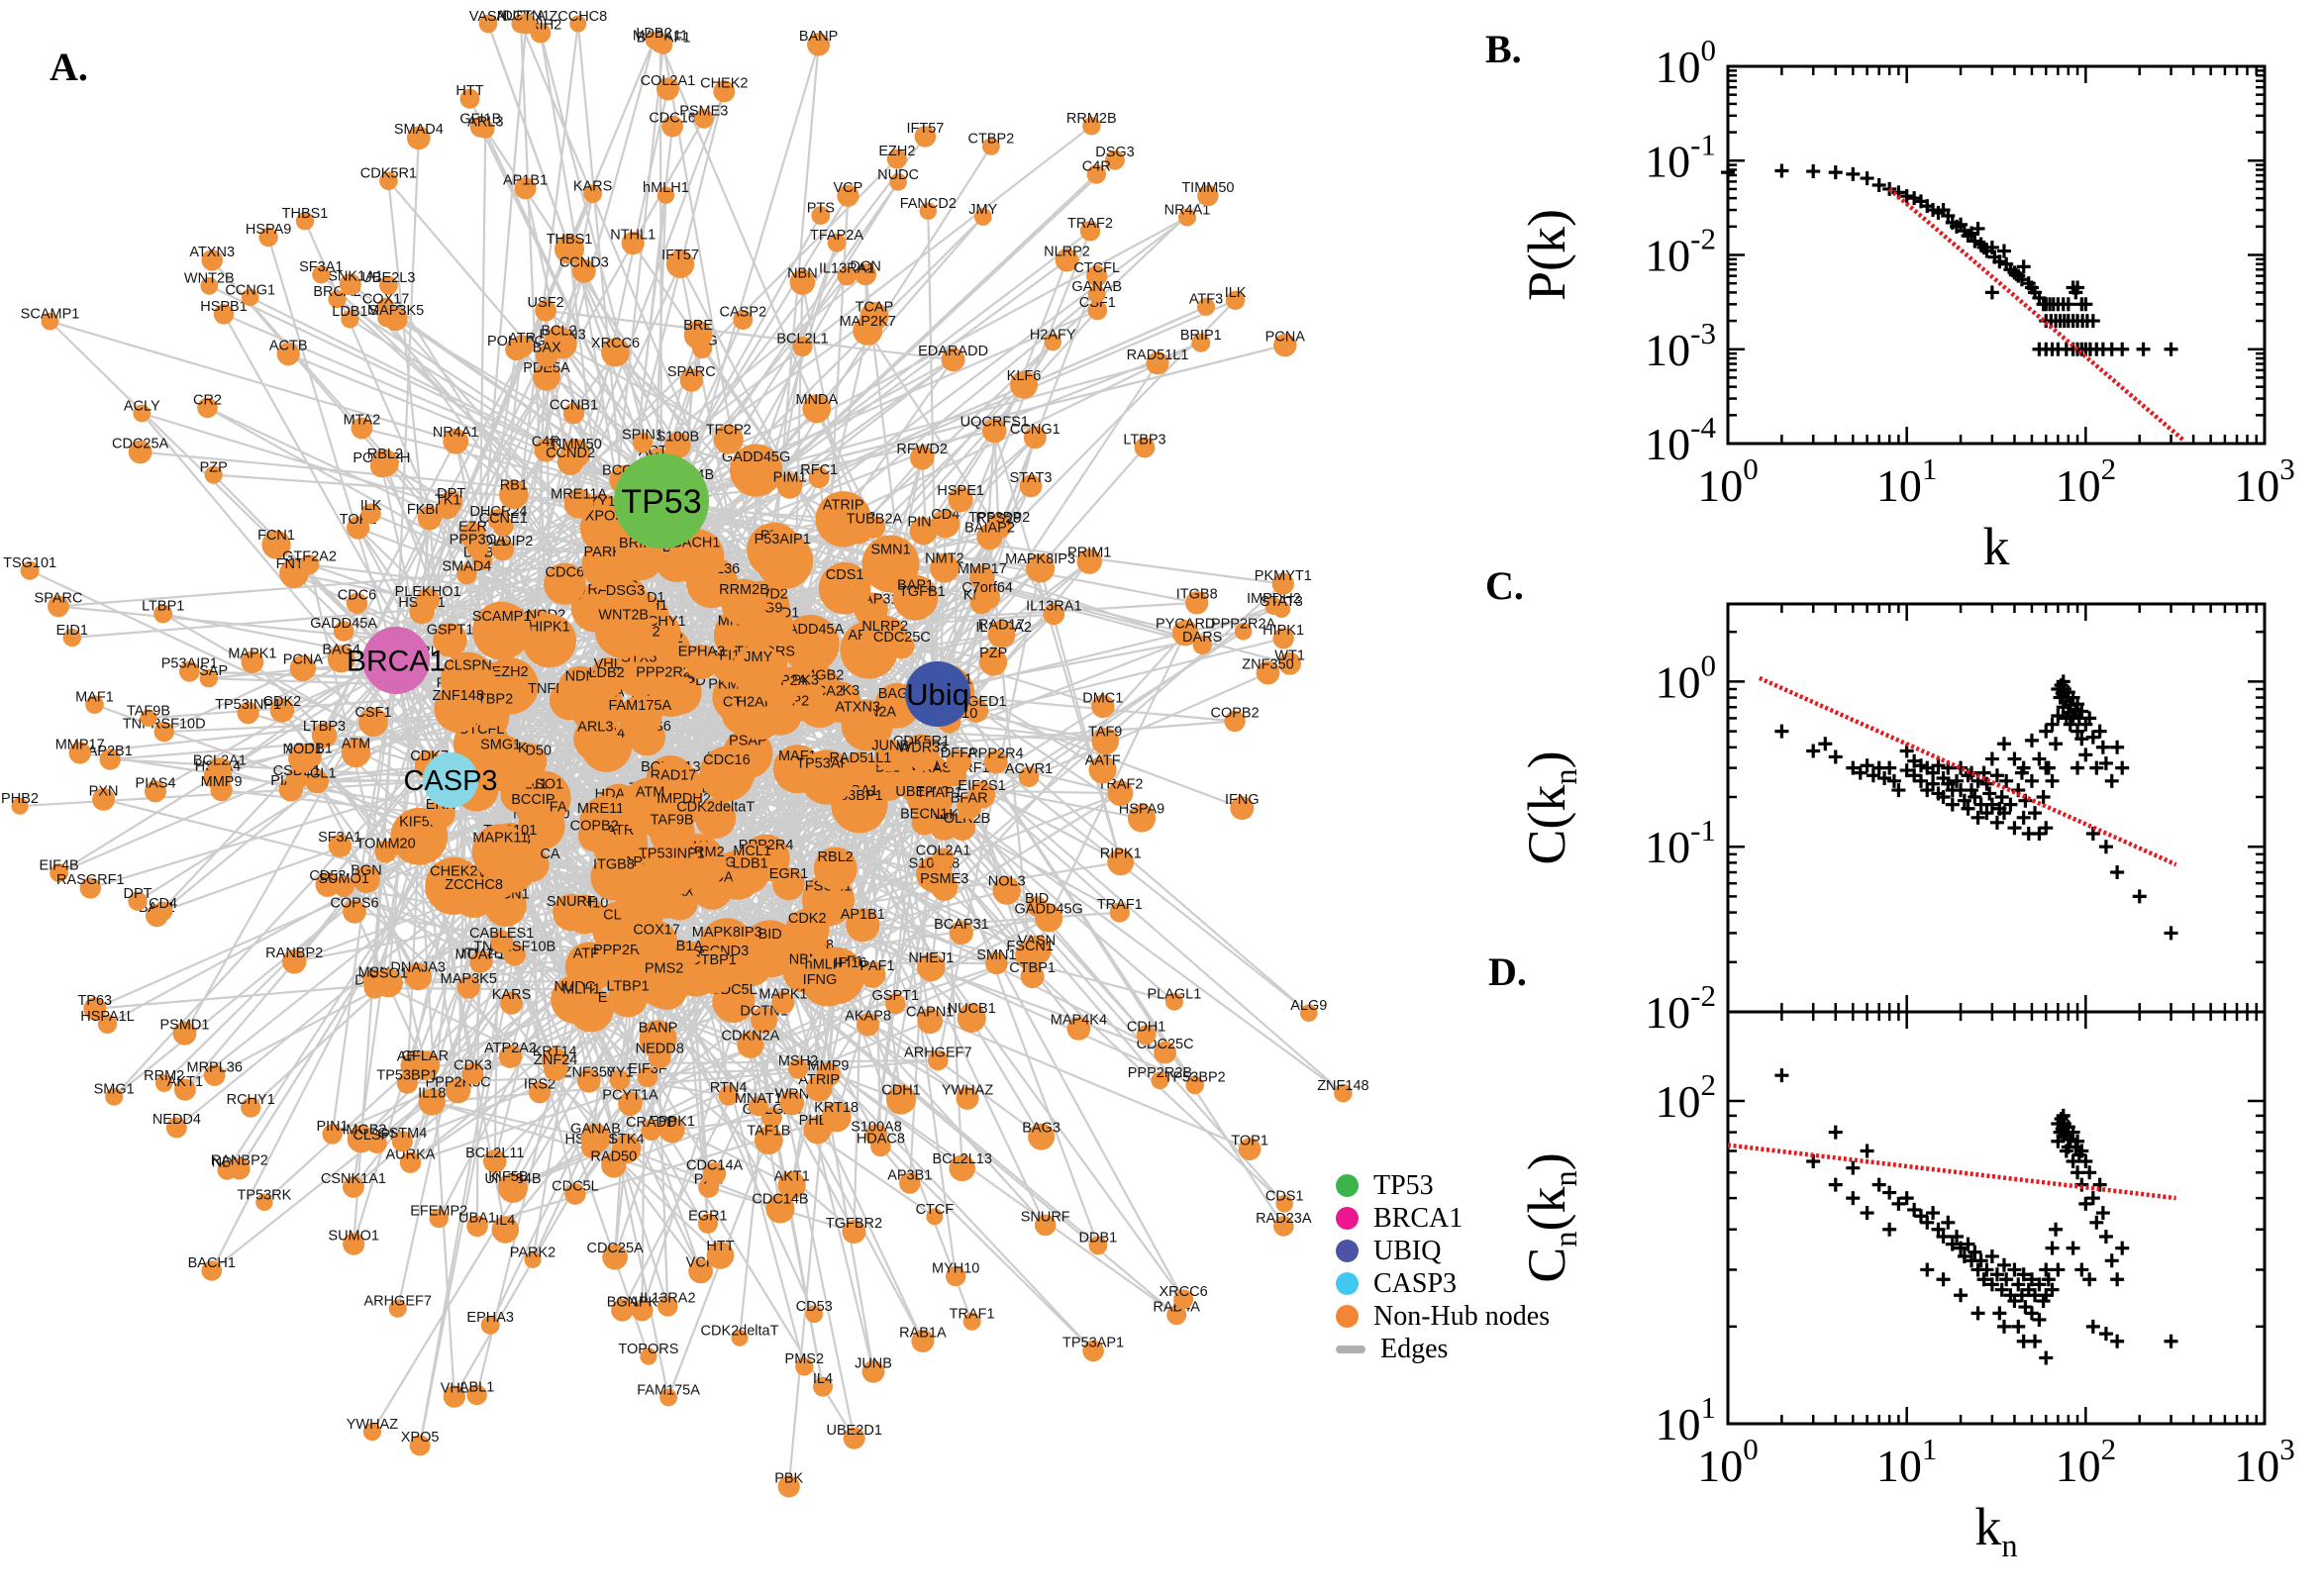 This screenshot has height=1596, width=2323. Describe the element at coordinates (953, 351) in the screenshot. I see `network-node-label: EDARADD` at that location.